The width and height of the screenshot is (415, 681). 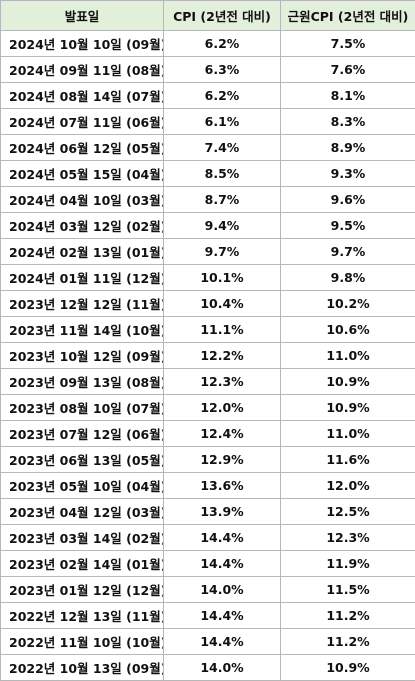 What do you see at coordinates (348, 44) in the screenshot?
I see `value-cell: 7.5%` at bounding box center [348, 44].